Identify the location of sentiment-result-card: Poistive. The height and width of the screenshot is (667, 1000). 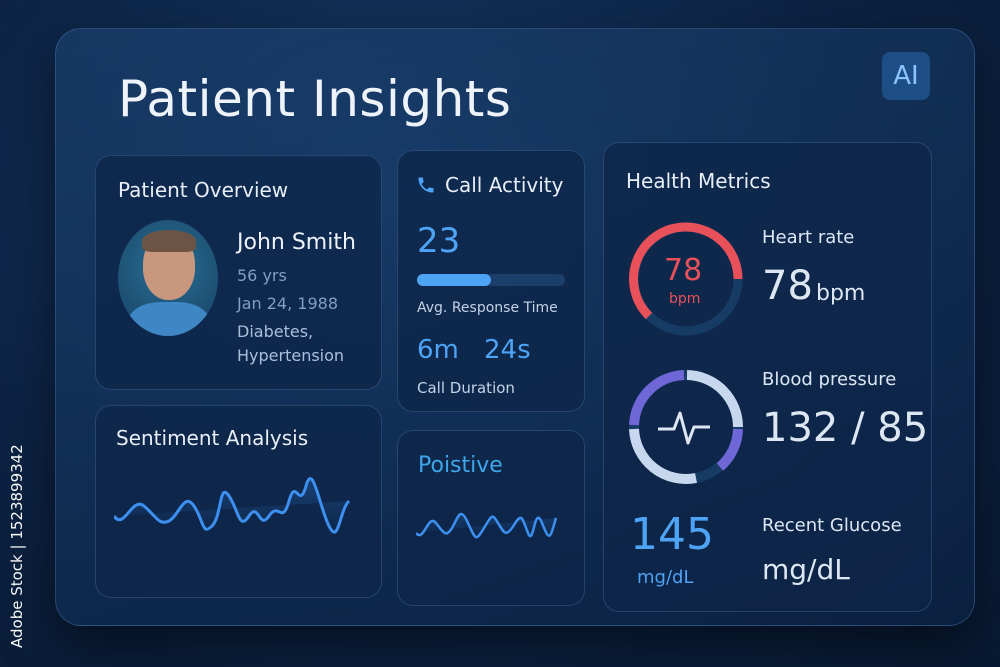
(491, 518).